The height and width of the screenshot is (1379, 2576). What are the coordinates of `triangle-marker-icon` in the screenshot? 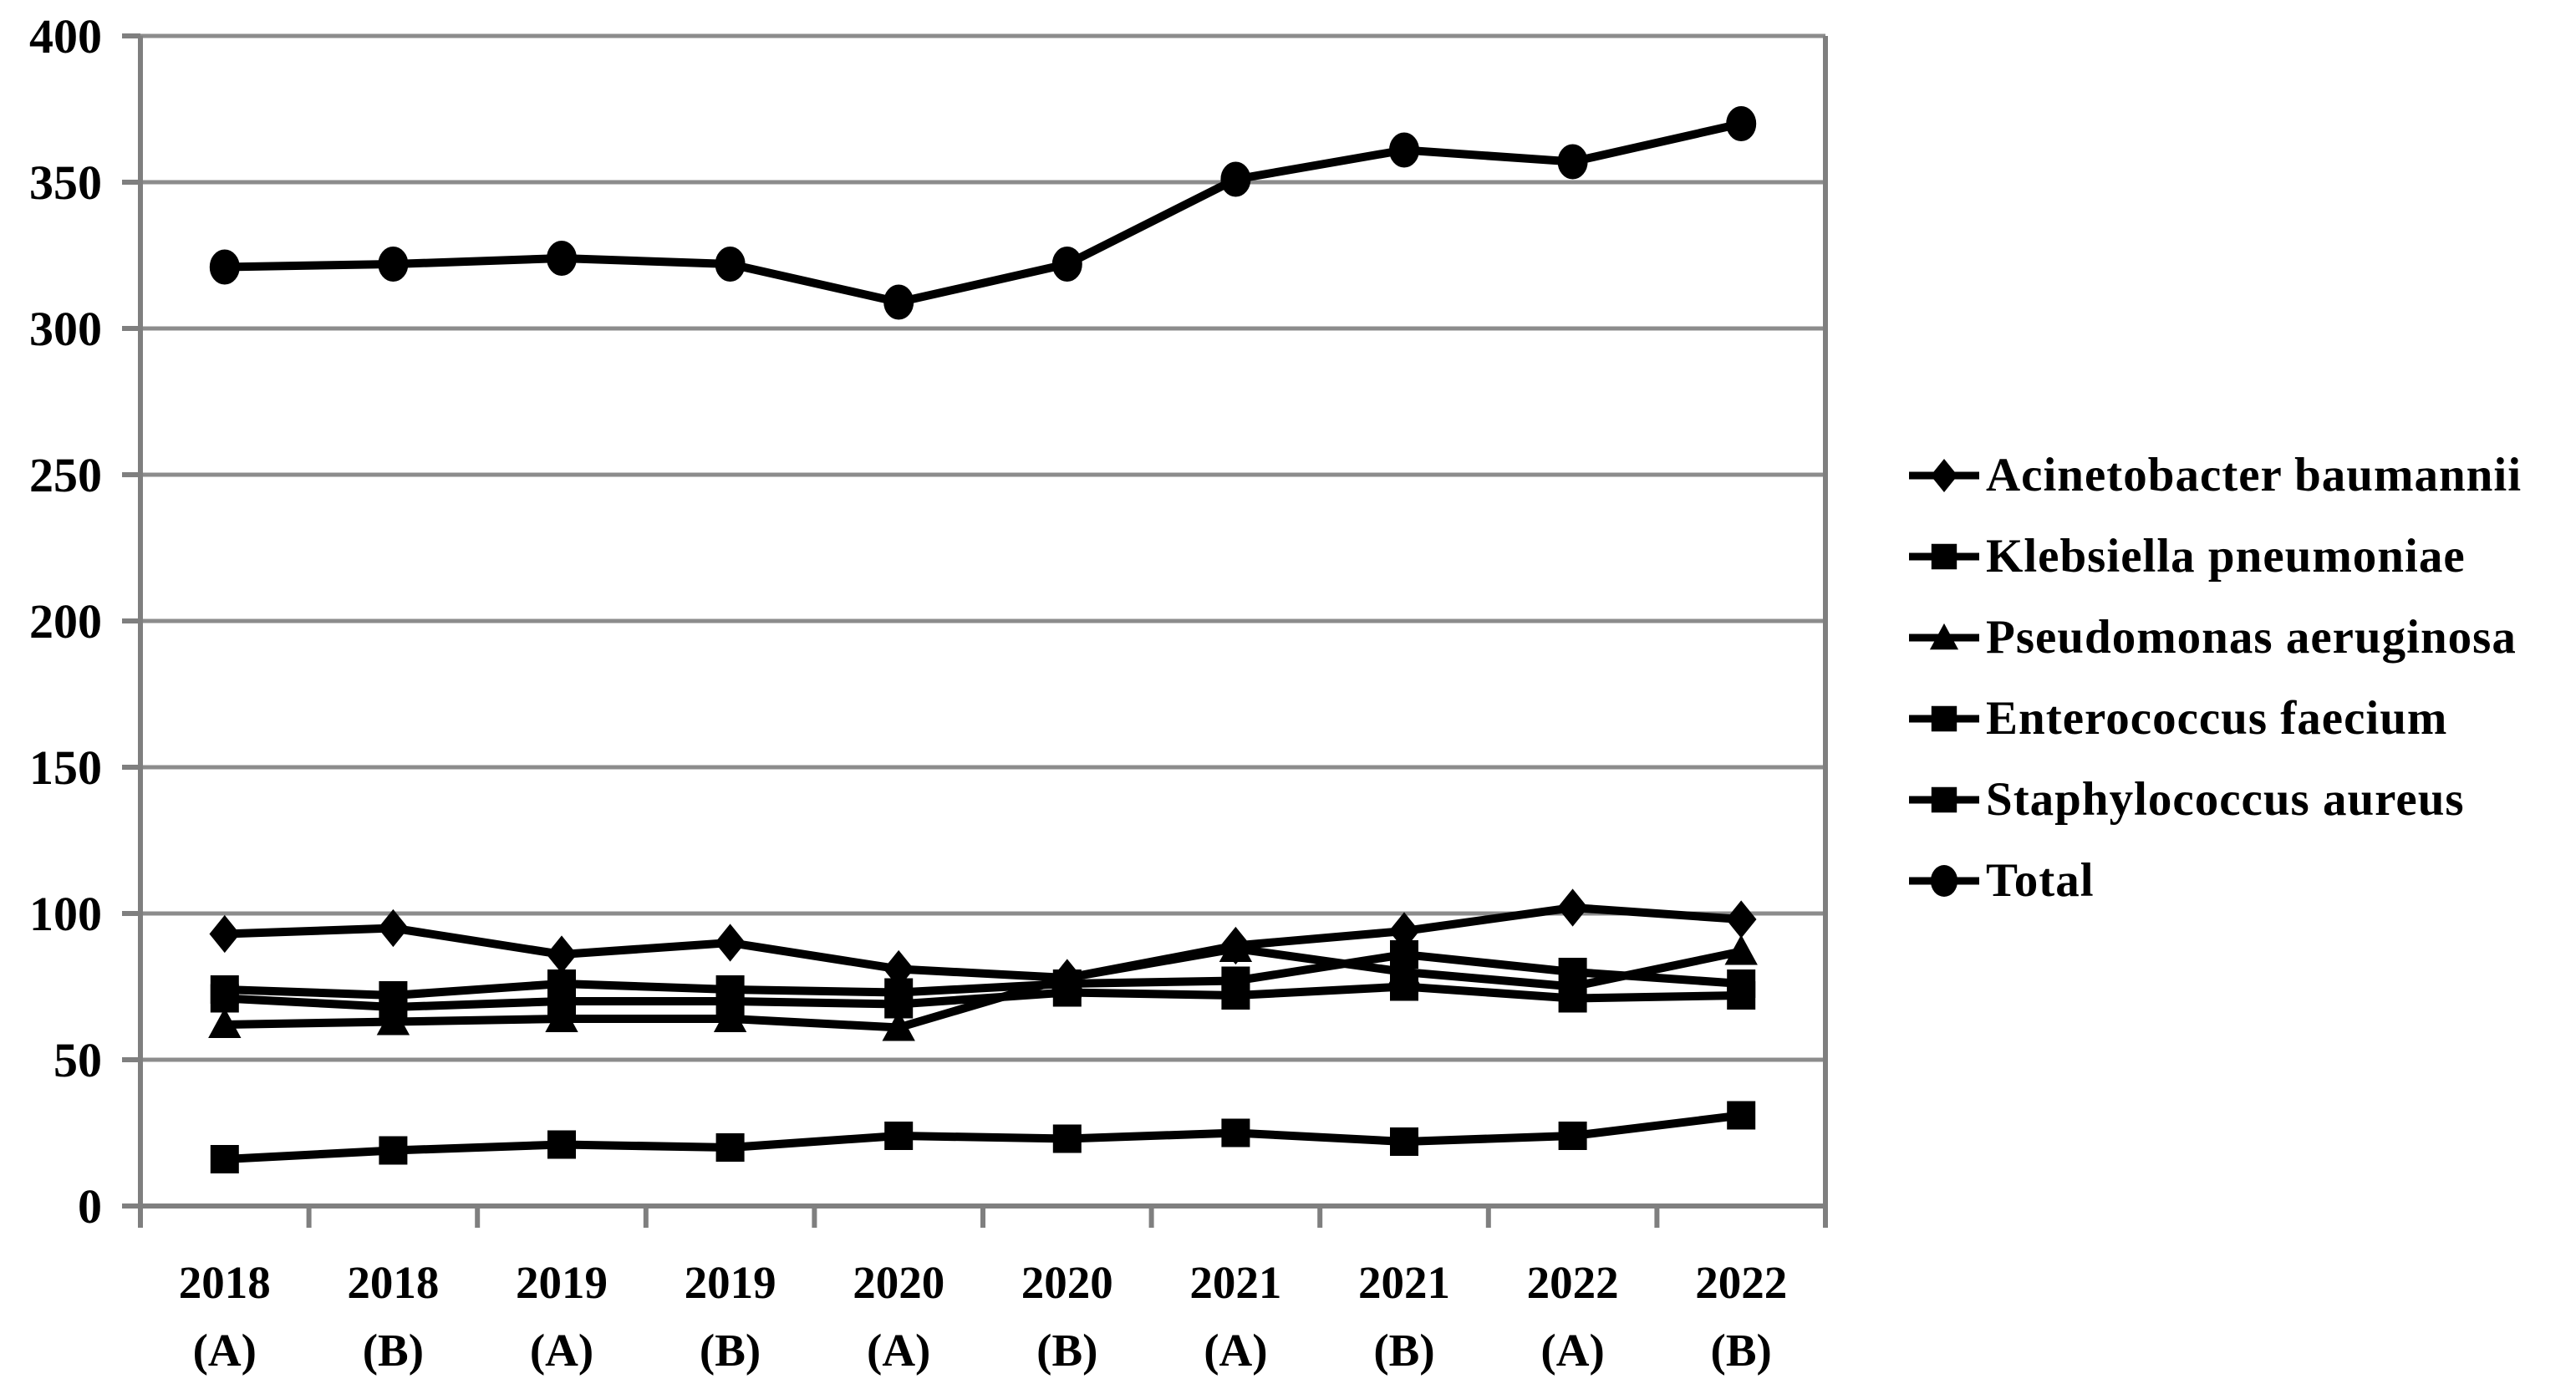 It's located at (1944, 636).